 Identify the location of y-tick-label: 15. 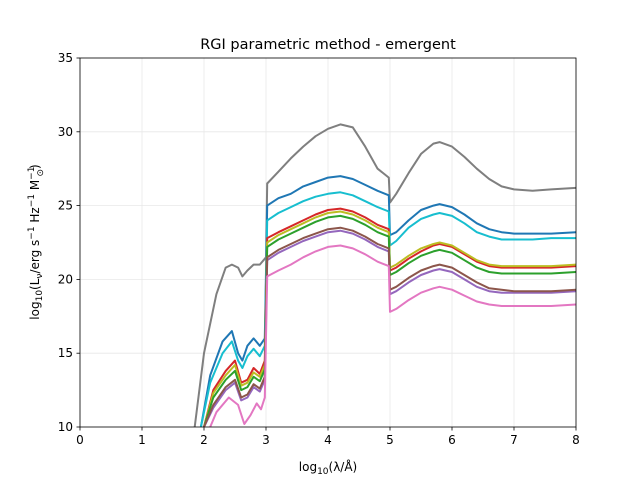
(65, 353).